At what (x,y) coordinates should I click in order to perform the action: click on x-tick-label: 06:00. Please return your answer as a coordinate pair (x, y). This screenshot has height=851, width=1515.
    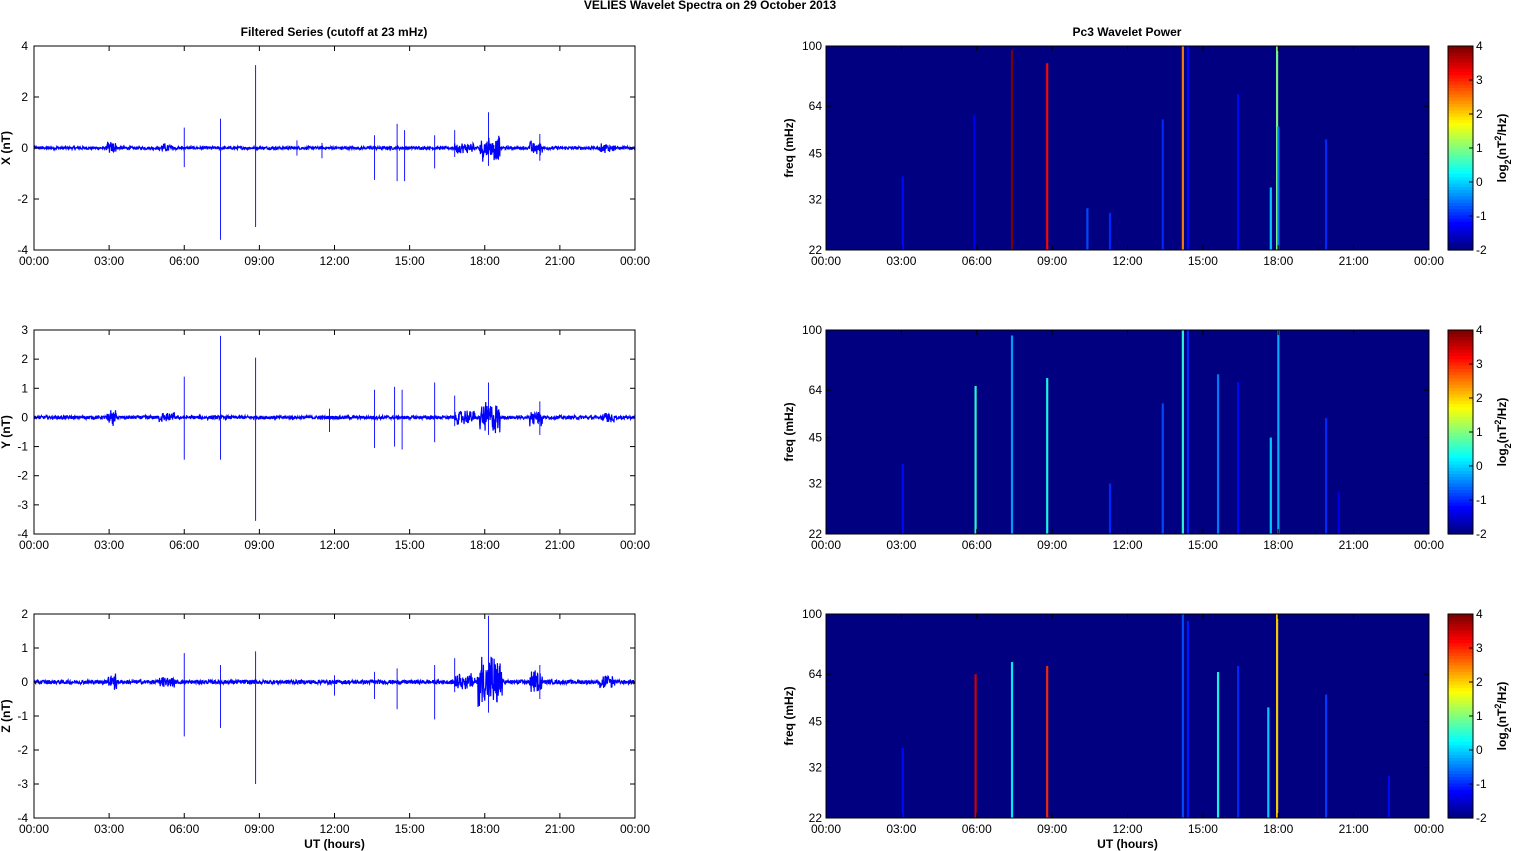
    Looking at the image, I should click on (184, 545).